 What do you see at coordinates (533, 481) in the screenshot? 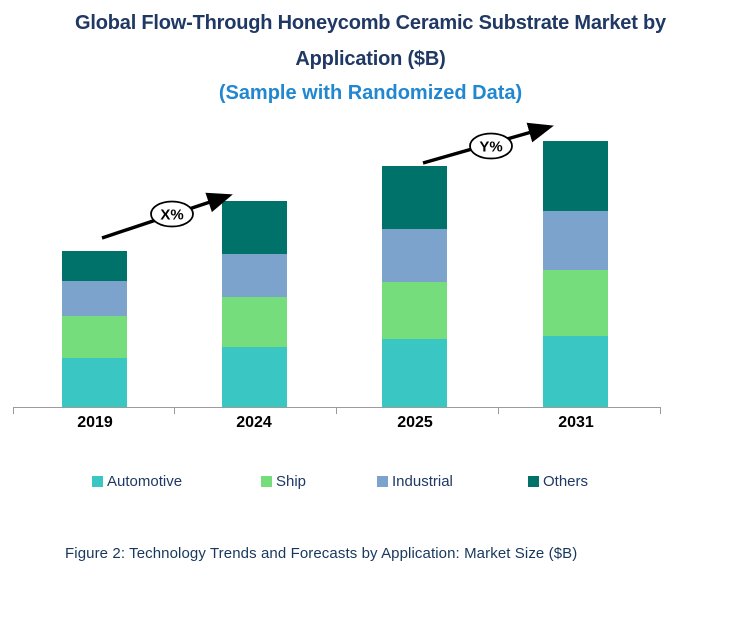
I see `legend-swatch-others` at bounding box center [533, 481].